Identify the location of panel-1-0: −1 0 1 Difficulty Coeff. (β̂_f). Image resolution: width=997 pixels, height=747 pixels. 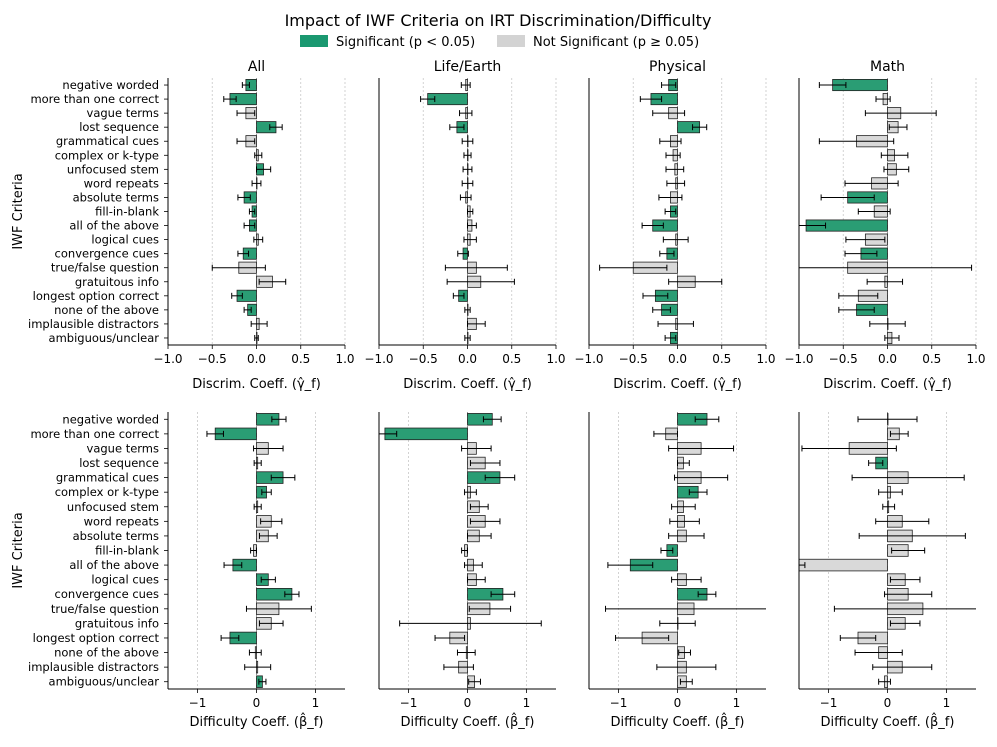
(256, 571).